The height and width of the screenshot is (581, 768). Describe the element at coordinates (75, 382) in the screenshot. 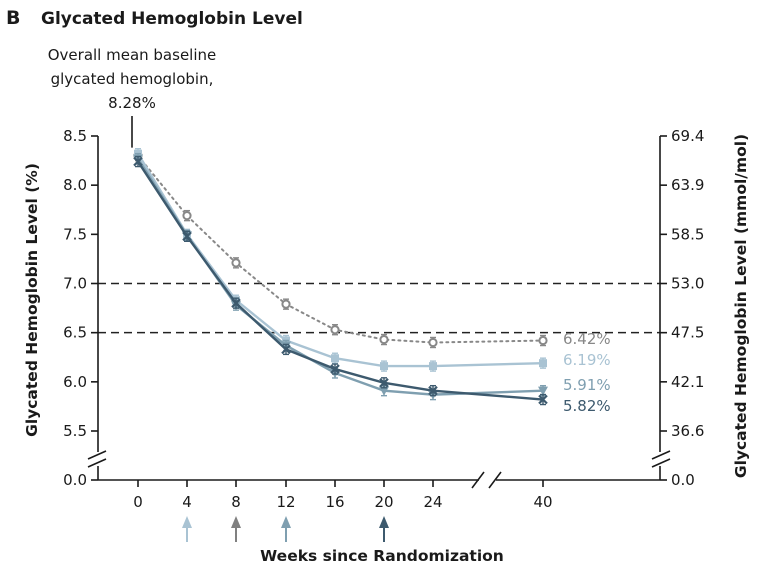

I see `y-tick-label: 6.0` at that location.